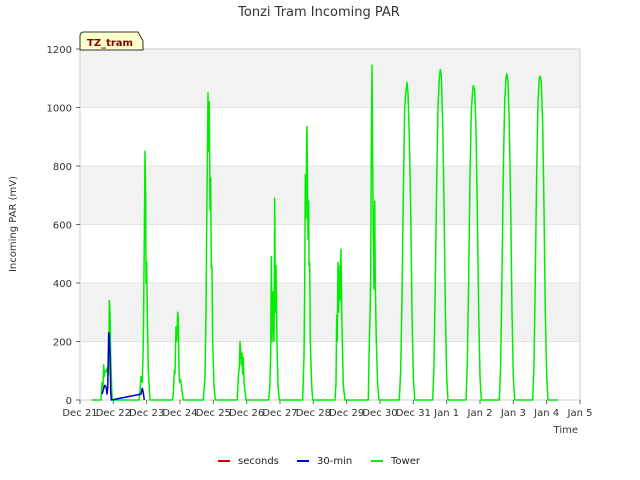  Describe the element at coordinates (580, 413) in the screenshot. I see `x-tick-label: Jan 5` at that location.